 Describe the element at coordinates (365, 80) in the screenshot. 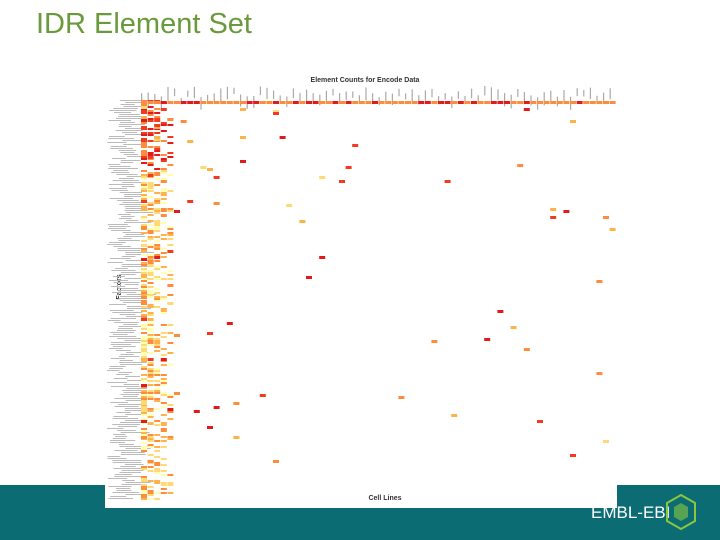

I see `heatmap-title: Element Counts for Encode Data` at that location.